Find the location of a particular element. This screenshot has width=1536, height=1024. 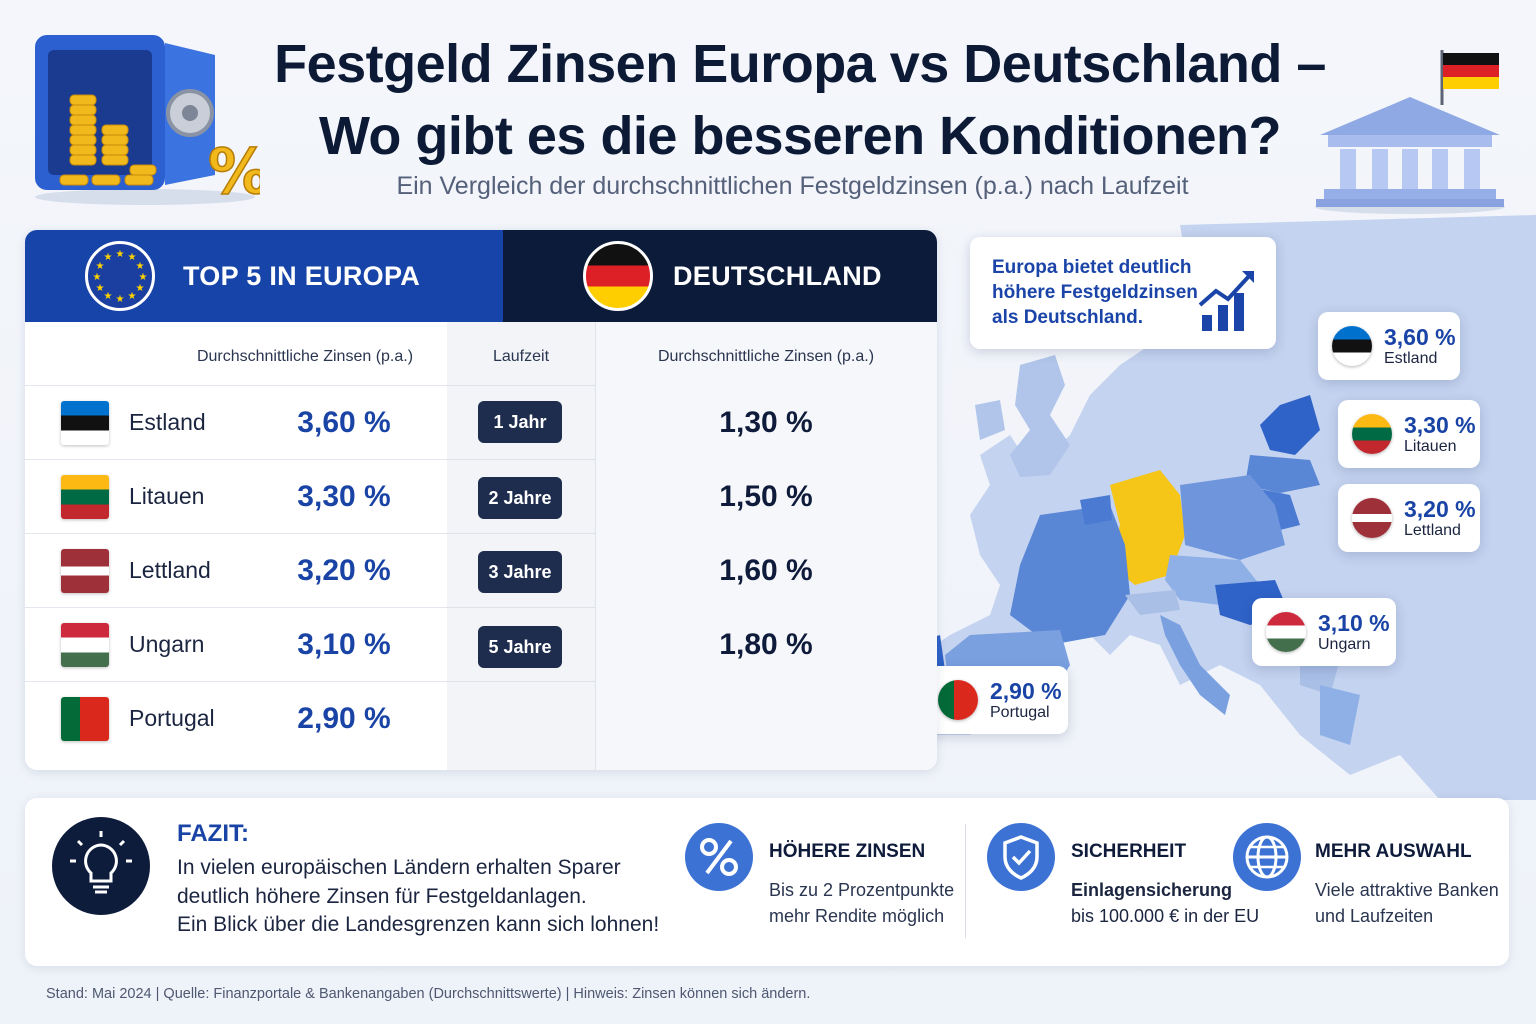

country-name: Lettland is located at coordinates (170, 570).